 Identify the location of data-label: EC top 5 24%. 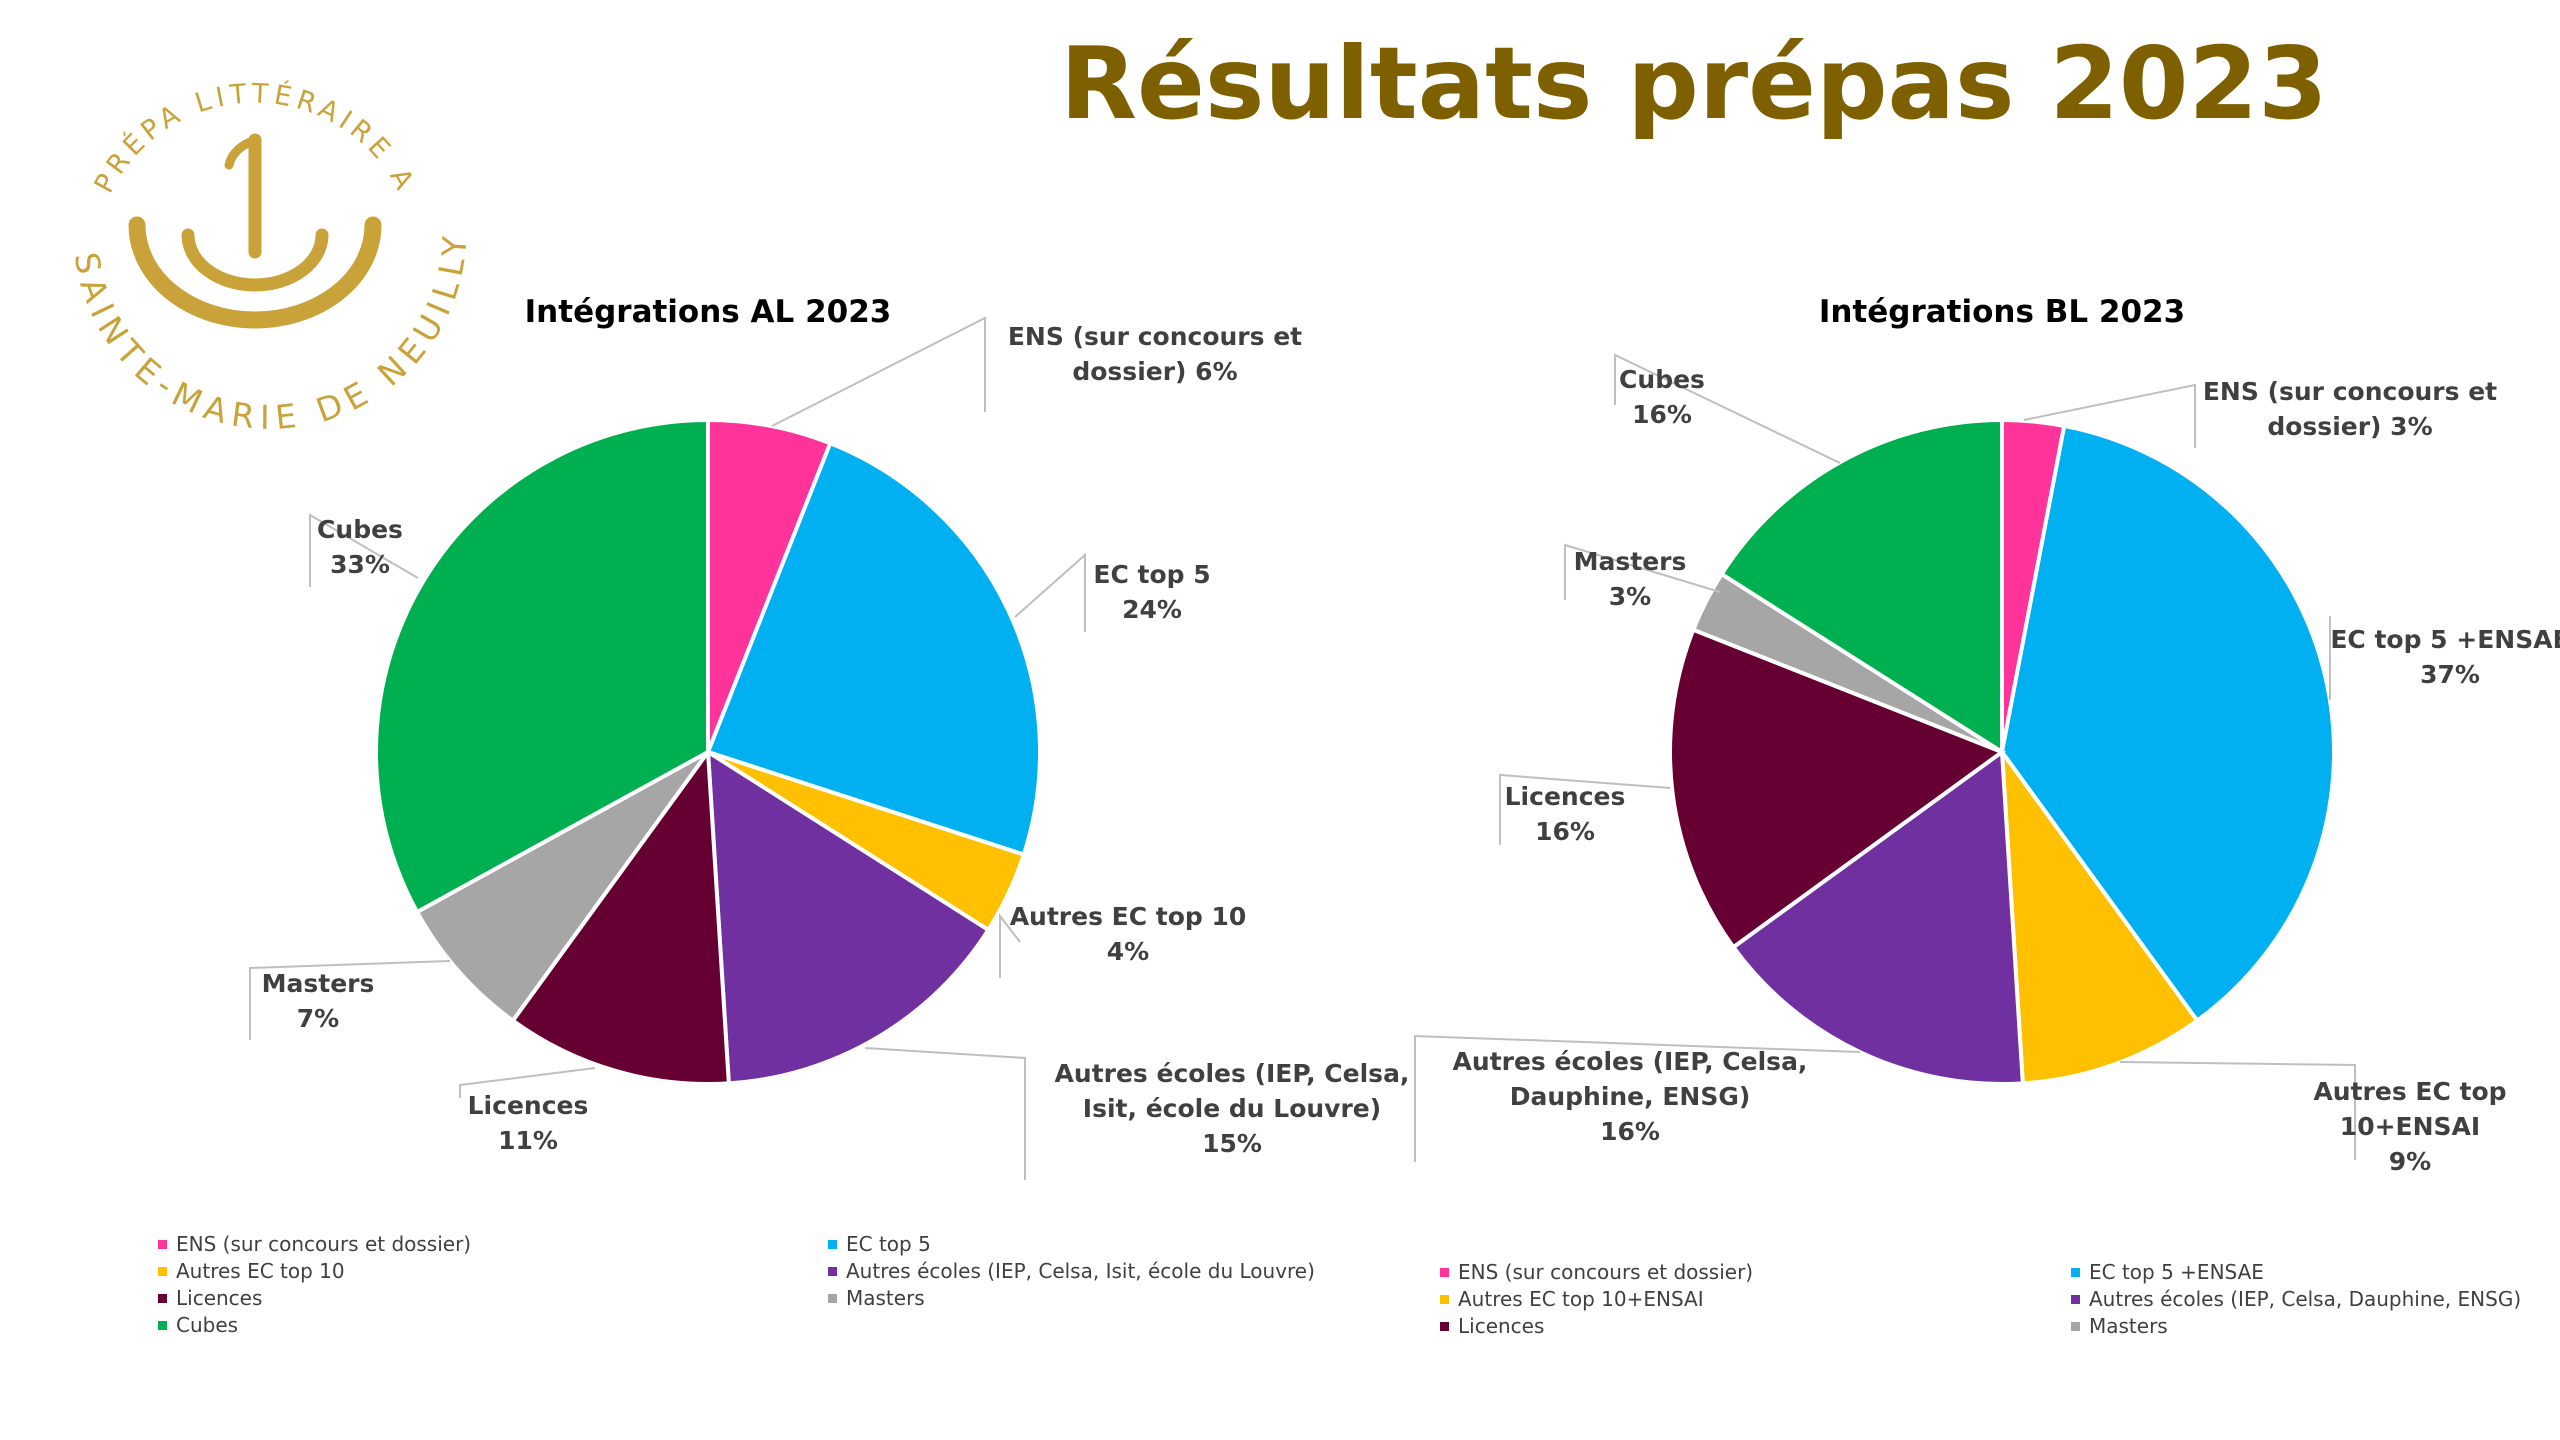
(1151, 592).